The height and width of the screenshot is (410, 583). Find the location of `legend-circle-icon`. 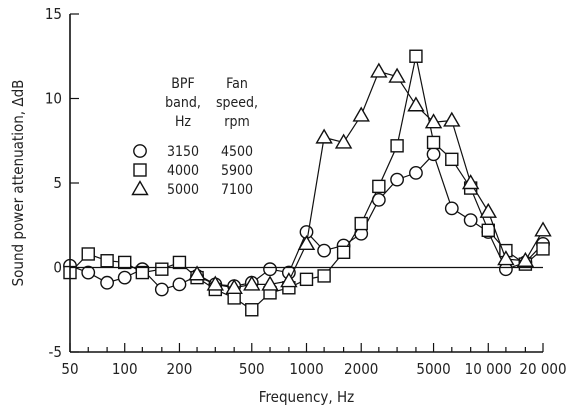

legend-circle-icon is located at coordinates (140, 151).